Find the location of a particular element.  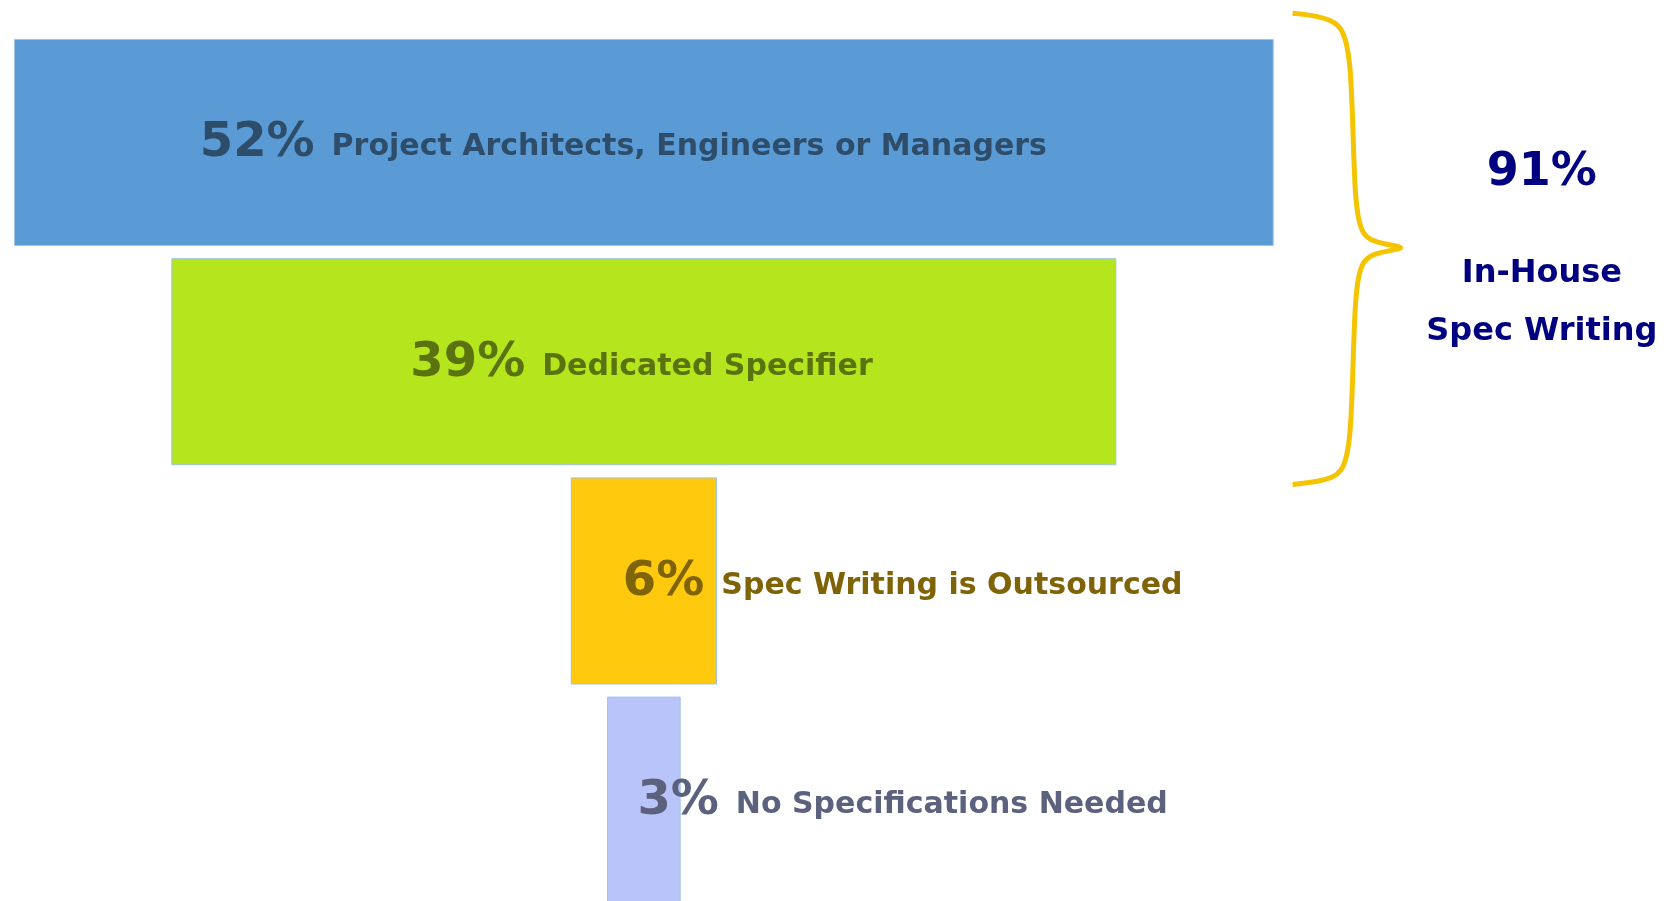

category-label: Dedicated Specifier is located at coordinates (707, 364).